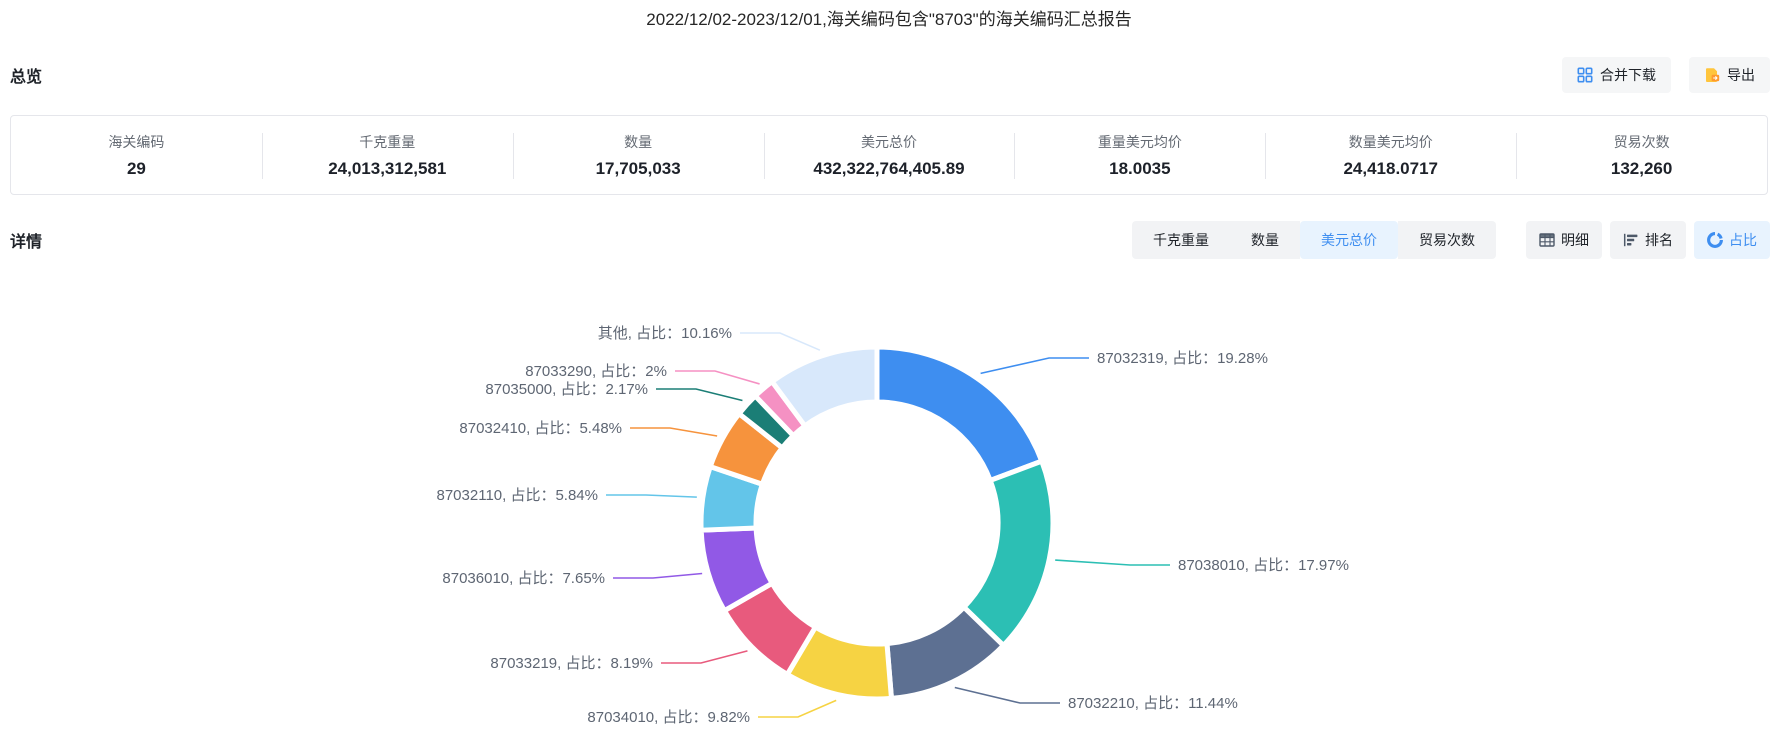 This screenshot has width=1778, height=735. Describe the element at coordinates (1390, 141) in the screenshot. I see `stat-label: 数量美元均价` at that location.